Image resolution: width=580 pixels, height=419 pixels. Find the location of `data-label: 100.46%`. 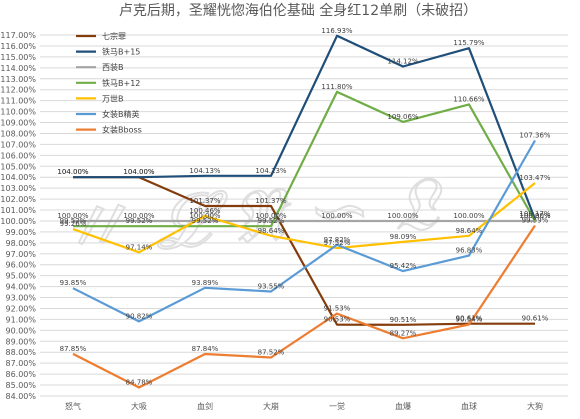

data-label: 100.46% is located at coordinates (204, 211).